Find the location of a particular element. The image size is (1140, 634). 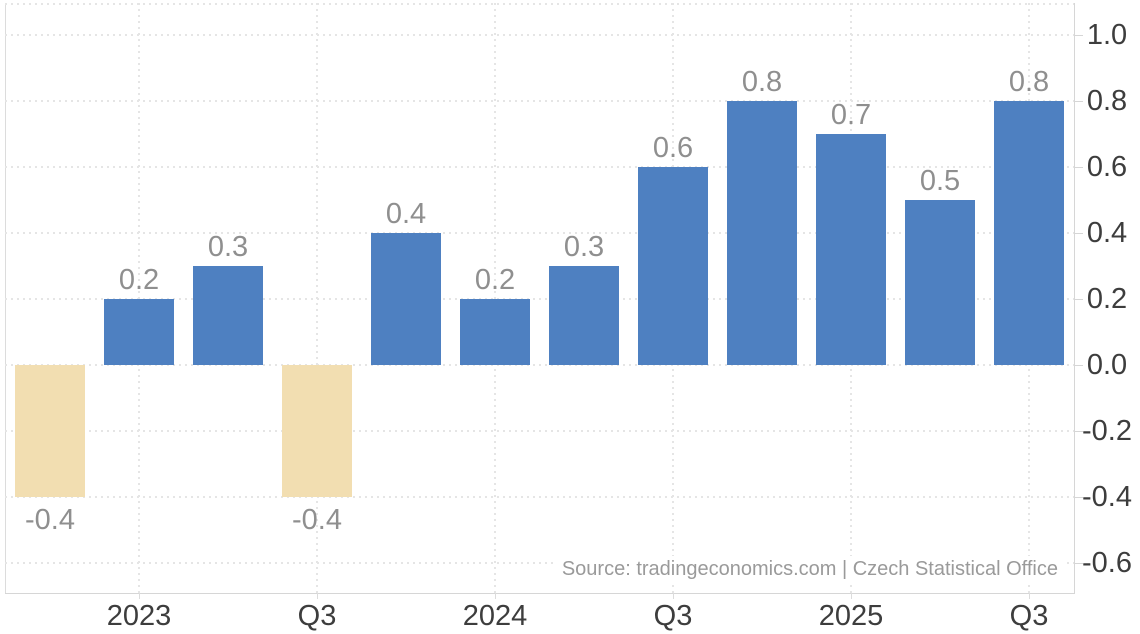

bar-value-label: 0.7 is located at coordinates (851, 115).